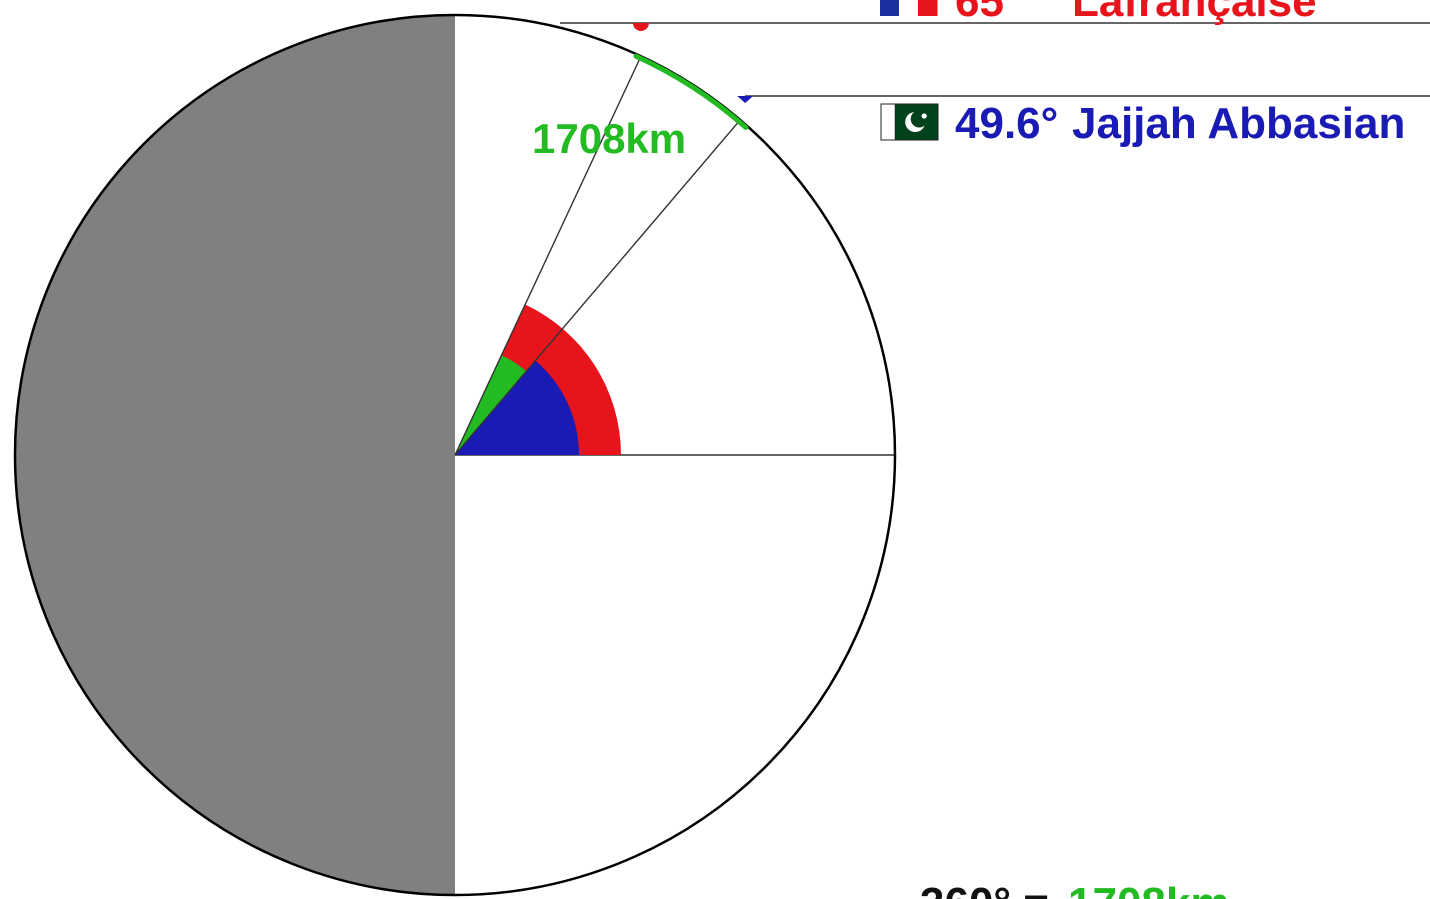 This screenshot has width=1430, height=899. I want to click on france-flag, so click(909, 8).